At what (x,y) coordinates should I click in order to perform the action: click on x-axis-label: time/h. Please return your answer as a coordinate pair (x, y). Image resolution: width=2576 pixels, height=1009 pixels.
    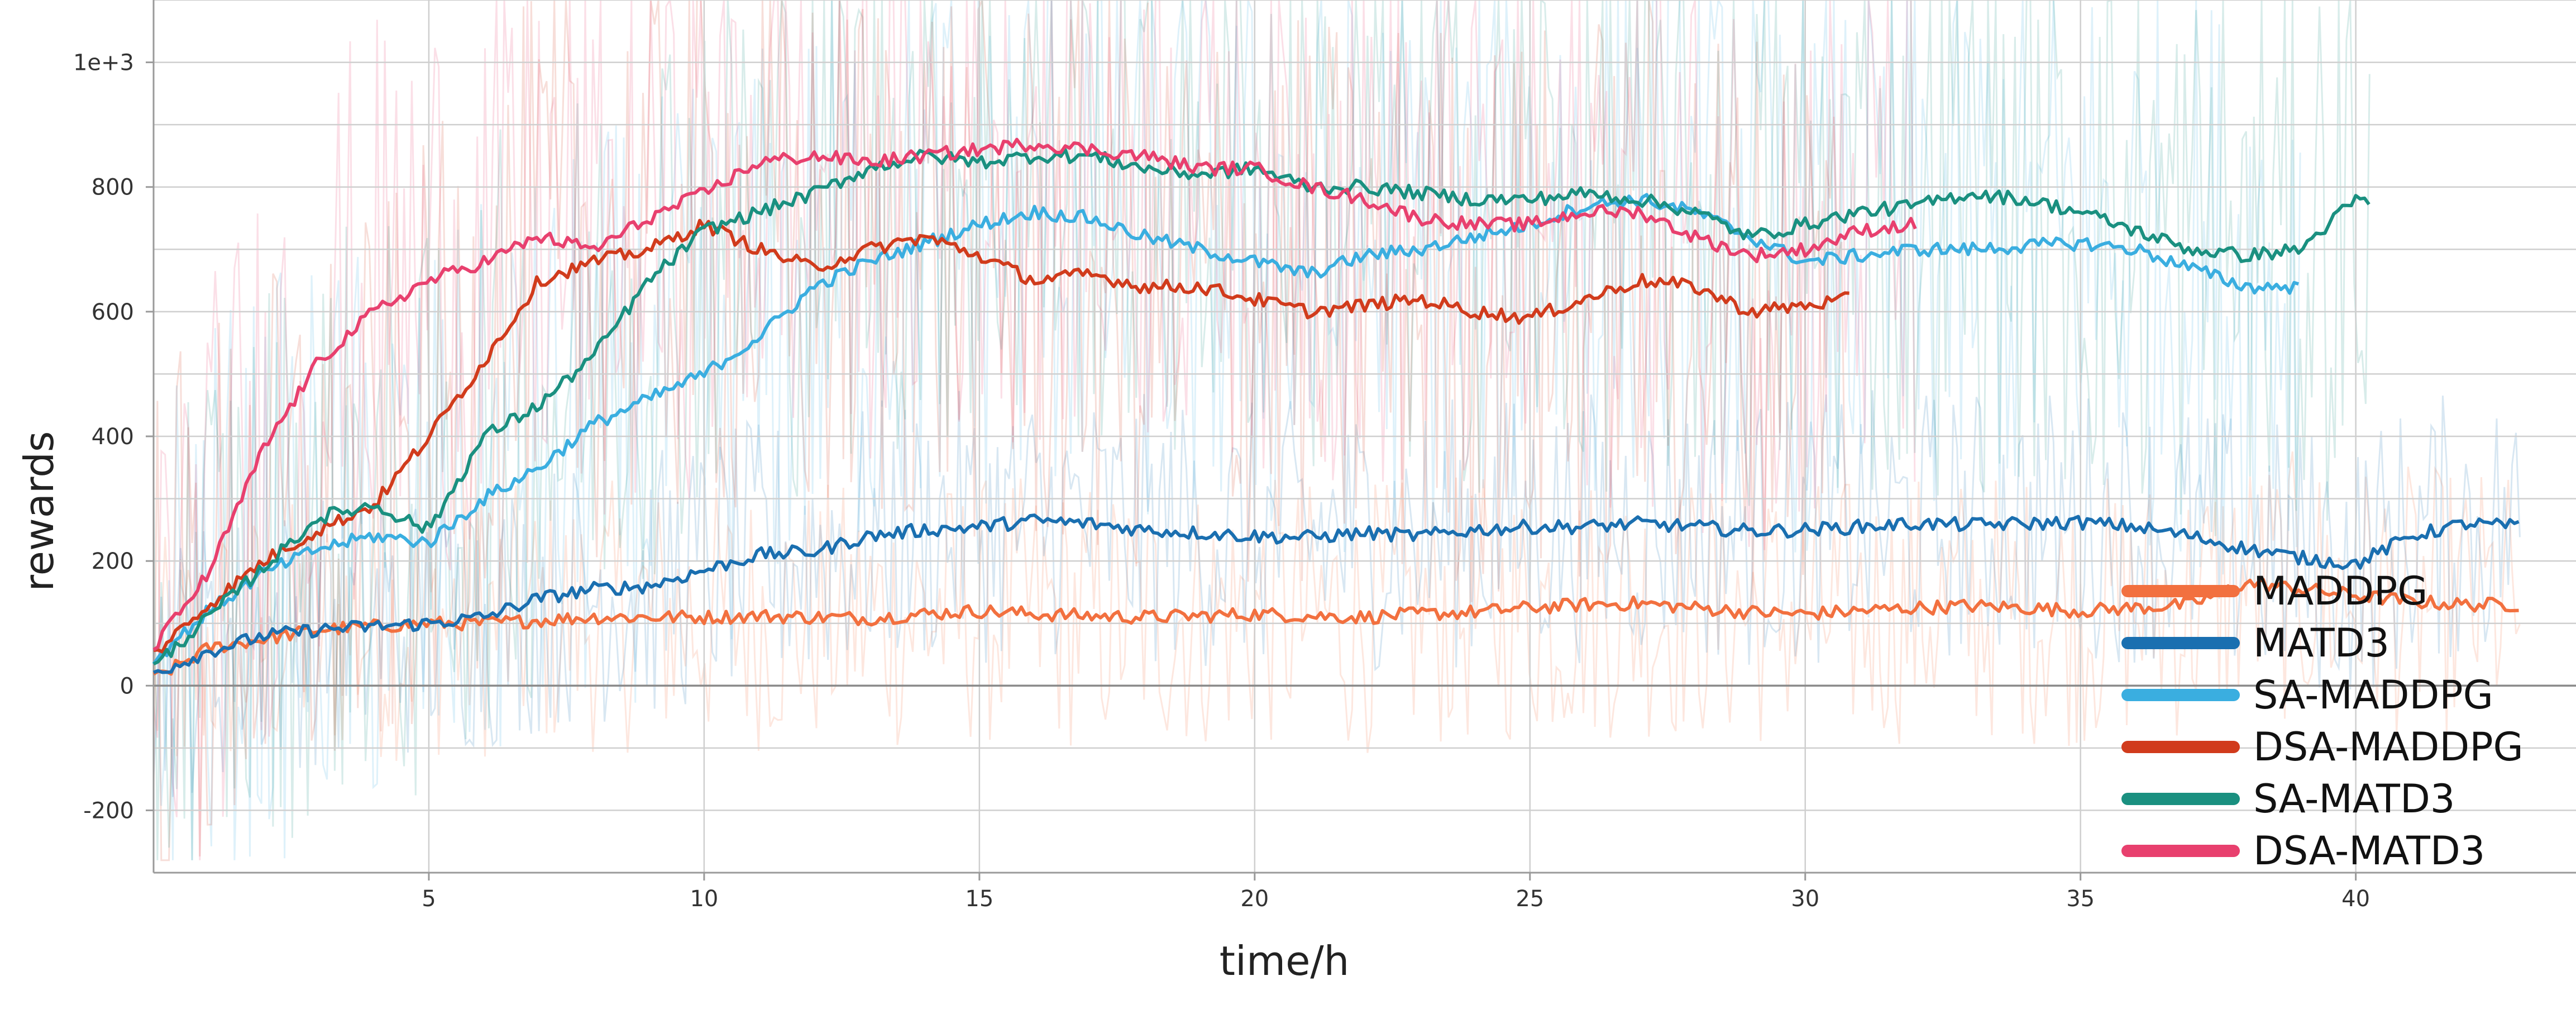
    Looking at the image, I should click on (1285, 960).